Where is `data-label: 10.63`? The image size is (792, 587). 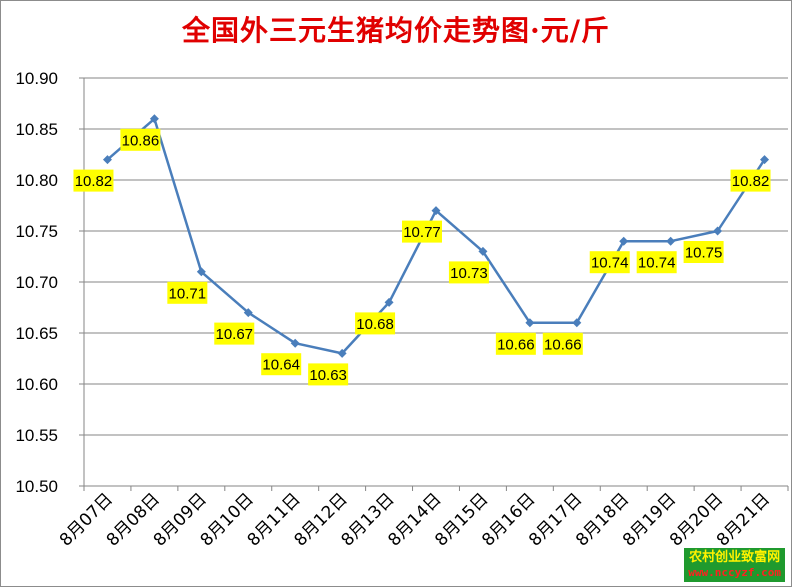
data-label: 10.63 is located at coordinates (328, 375).